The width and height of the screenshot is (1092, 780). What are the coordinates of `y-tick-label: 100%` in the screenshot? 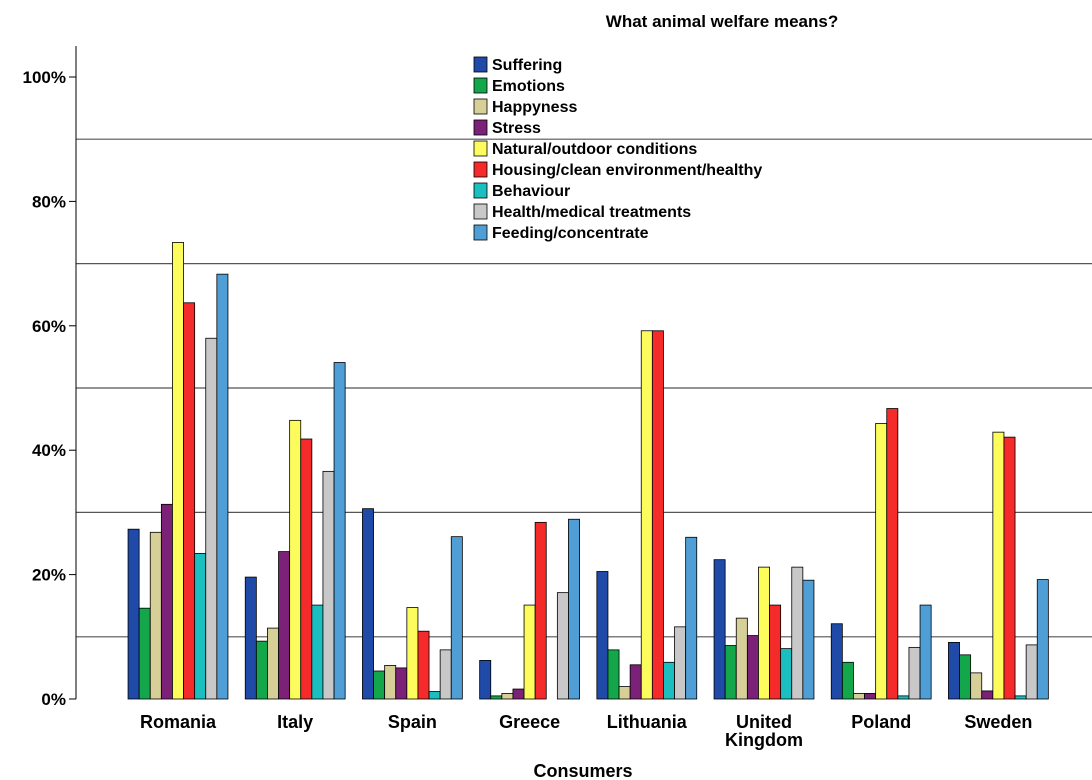 It's located at (44, 77).